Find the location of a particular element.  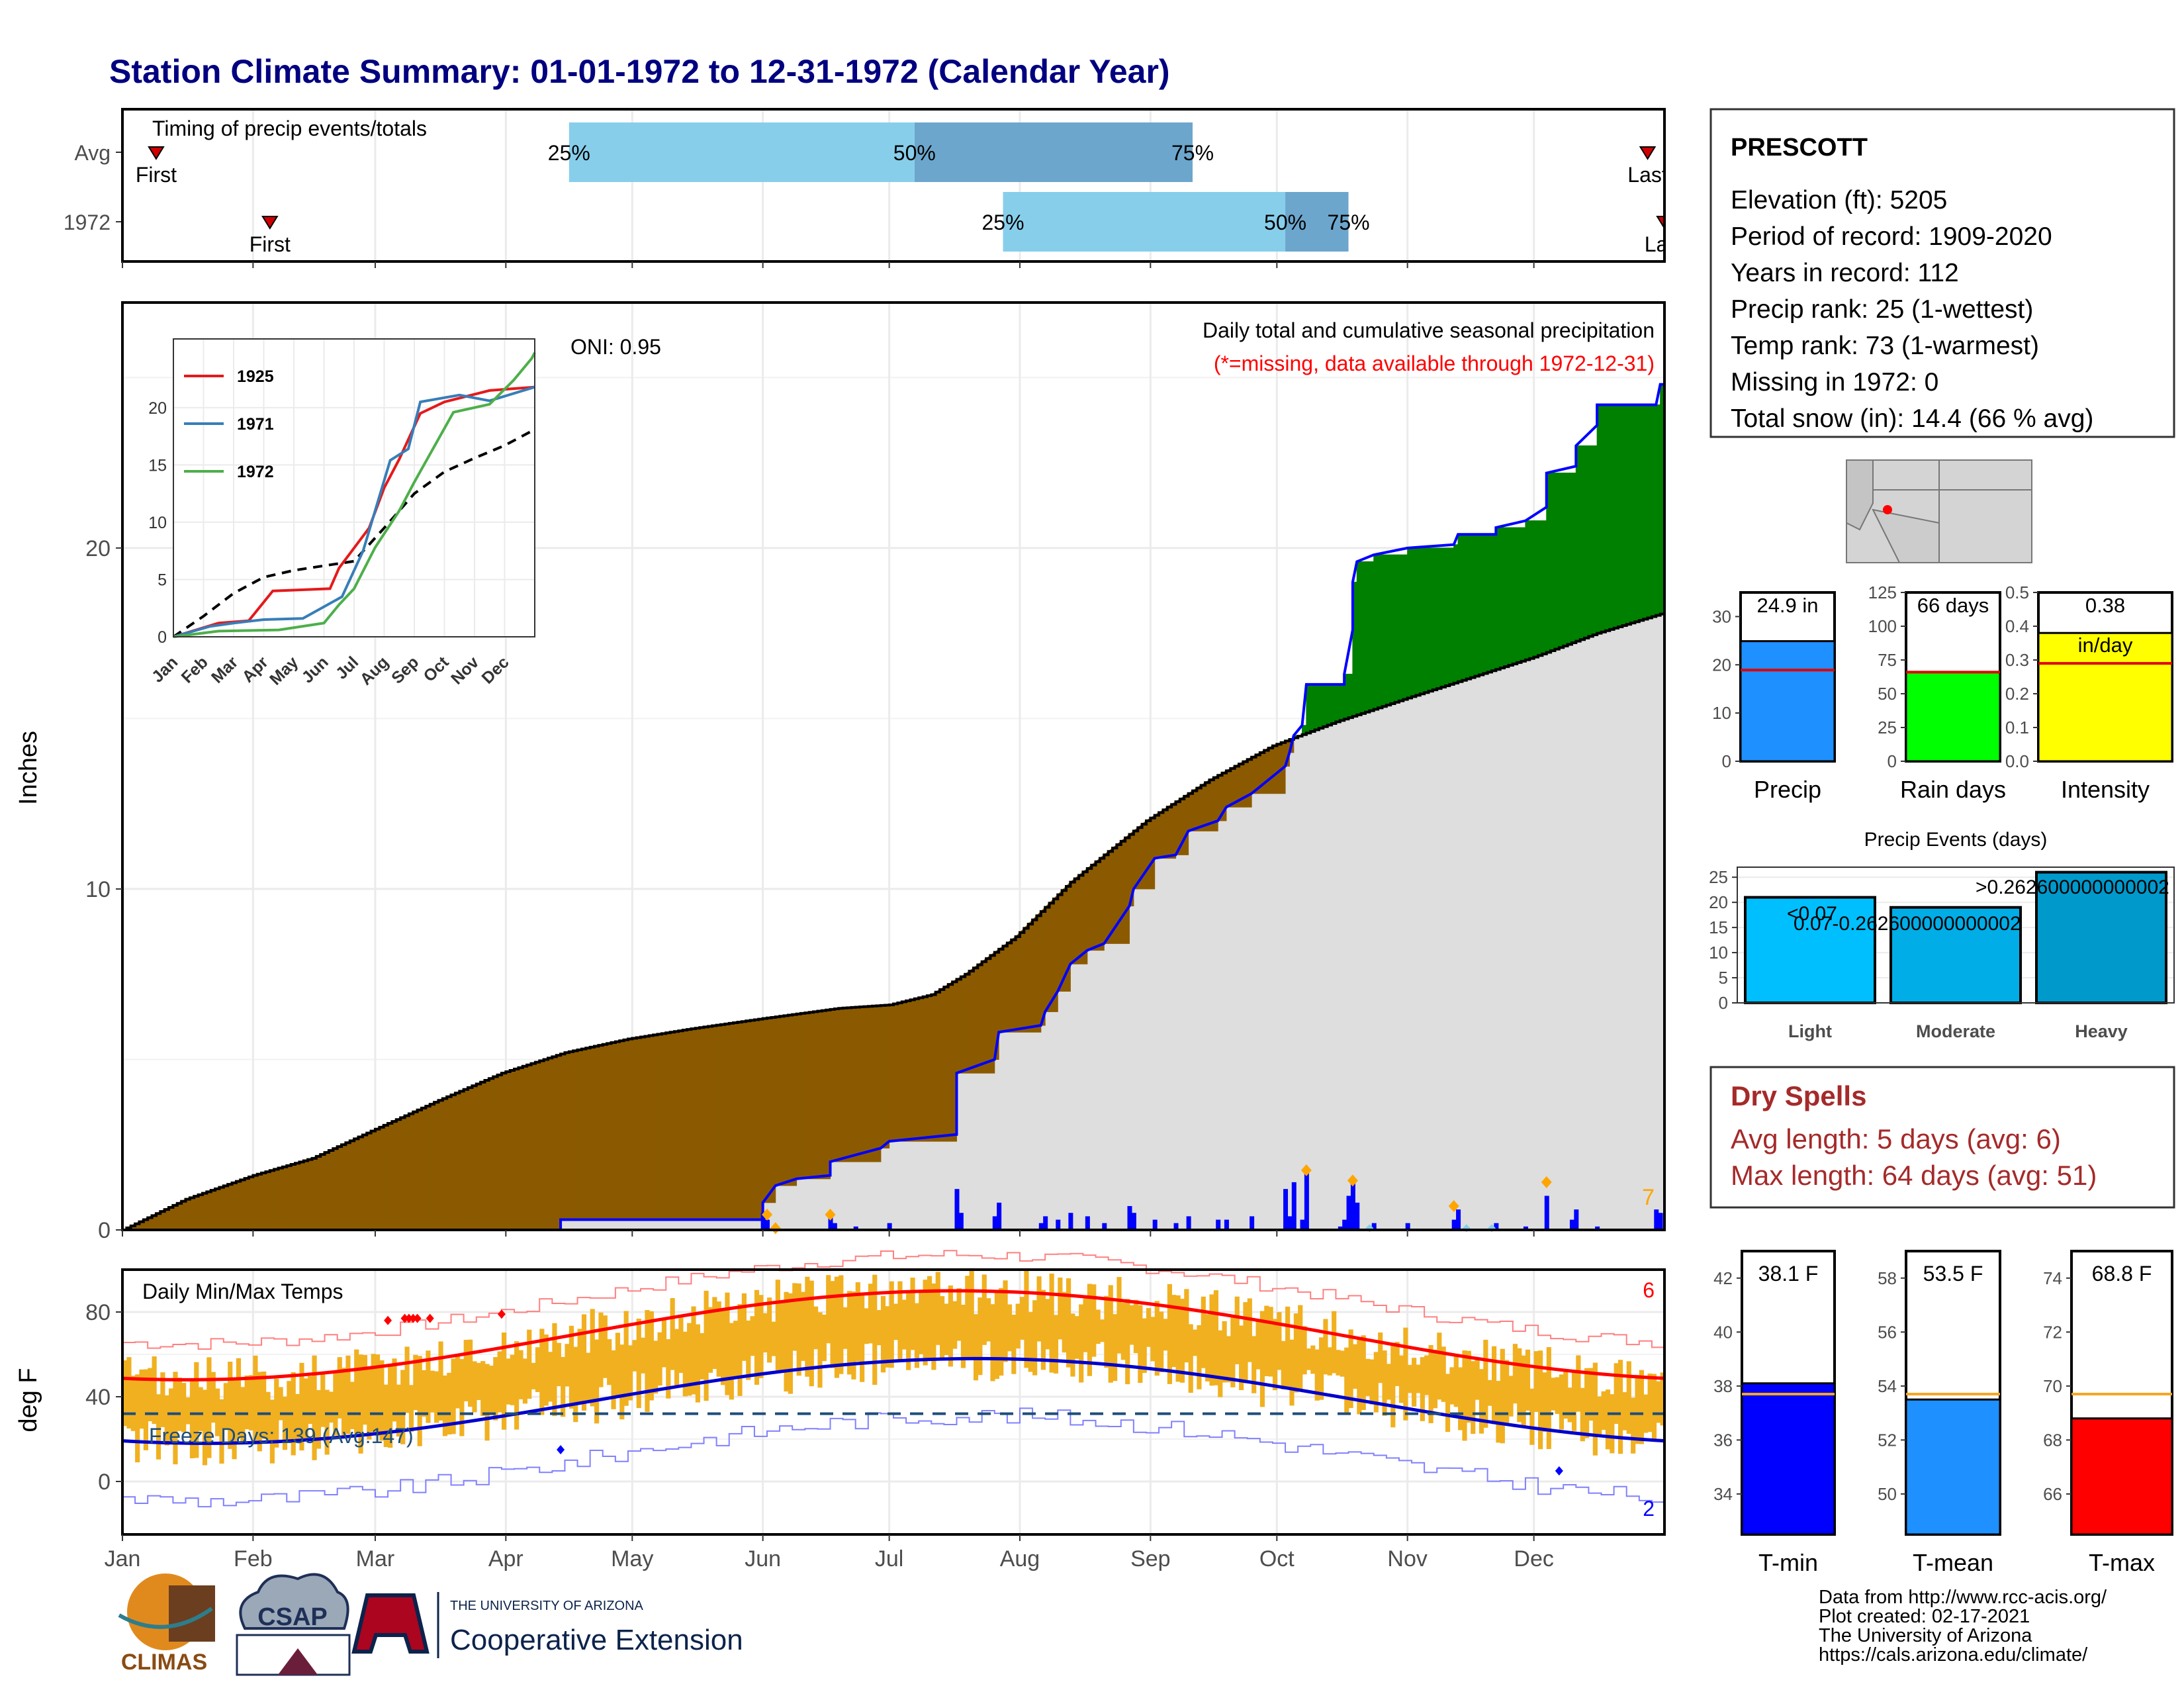

temp-border is located at coordinates (893, 1402).